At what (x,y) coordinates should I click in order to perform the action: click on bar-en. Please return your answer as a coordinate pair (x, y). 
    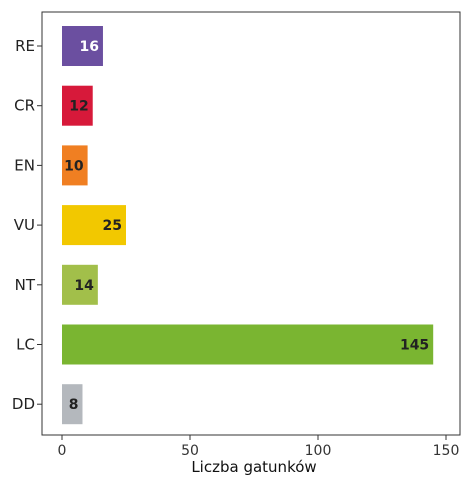
    Looking at the image, I should click on (75, 165).